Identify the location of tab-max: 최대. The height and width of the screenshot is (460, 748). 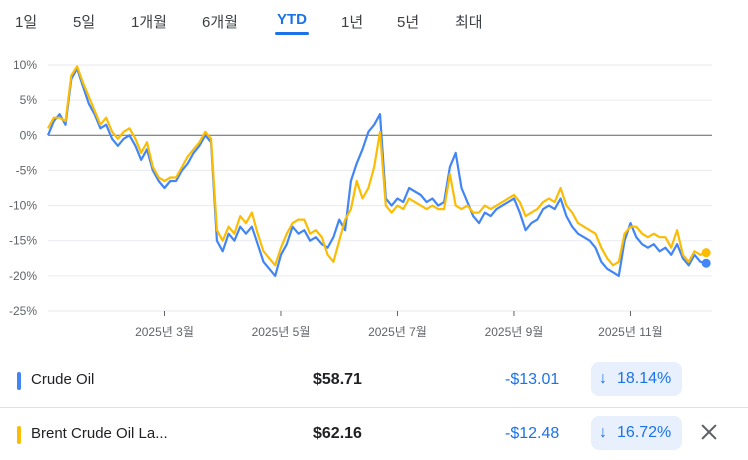
(469, 22).